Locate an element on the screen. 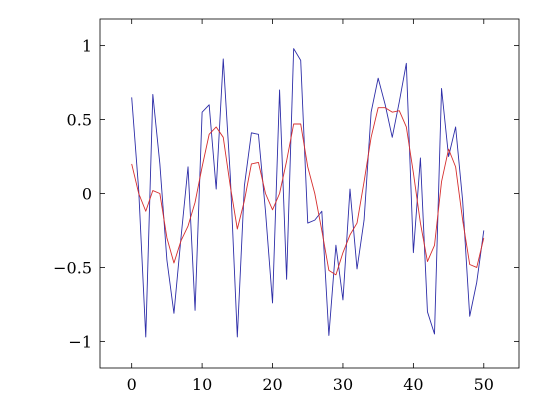  x-tick-label: 30 is located at coordinates (343, 384).